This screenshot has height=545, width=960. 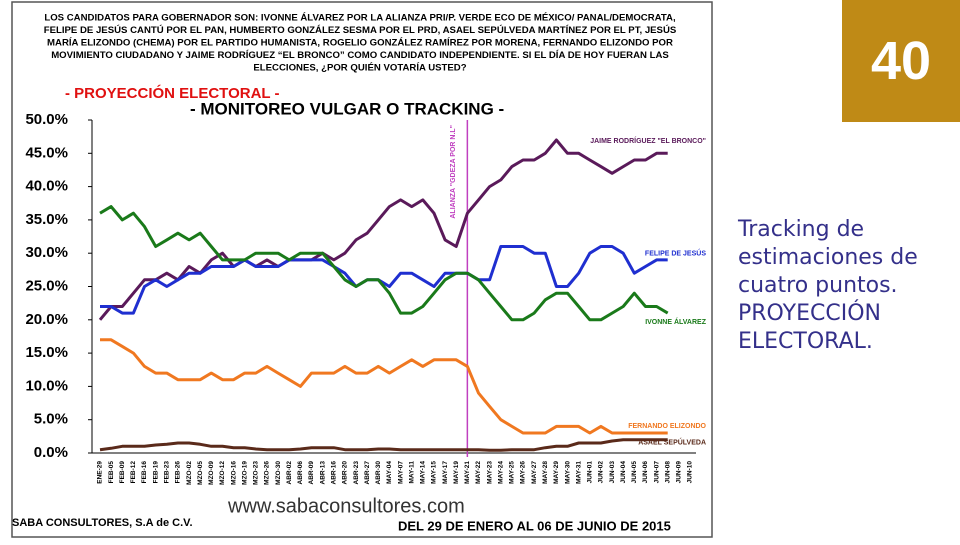 I want to click on series-label: JAIME RODRÍGUEZ "EL BRONCO", so click(x=648, y=140).